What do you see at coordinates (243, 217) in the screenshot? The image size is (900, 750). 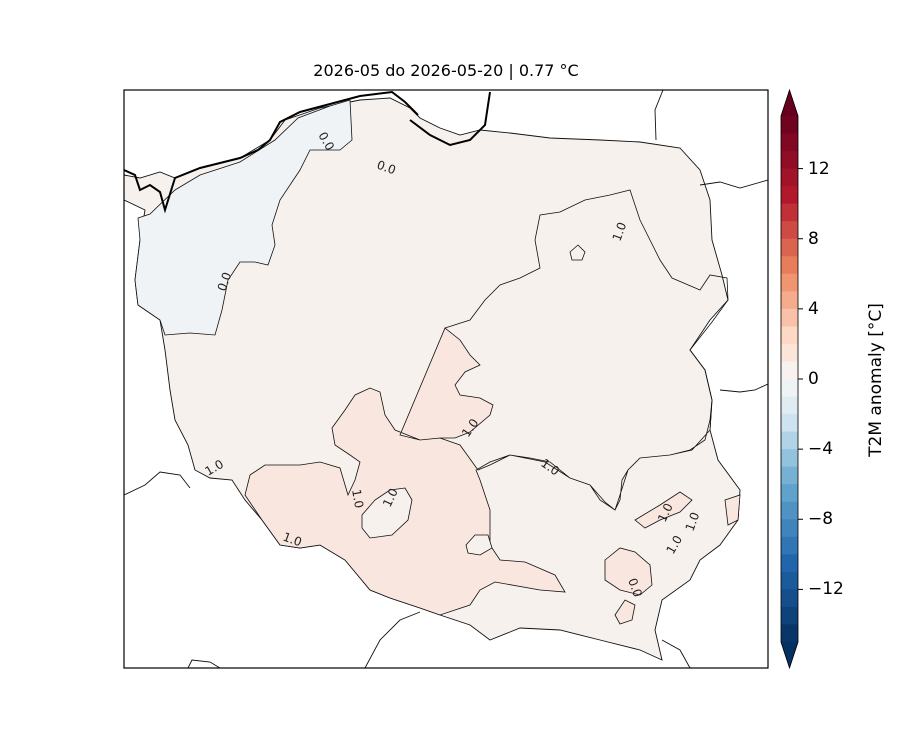 I see `cool-anomaly-region` at bounding box center [243, 217].